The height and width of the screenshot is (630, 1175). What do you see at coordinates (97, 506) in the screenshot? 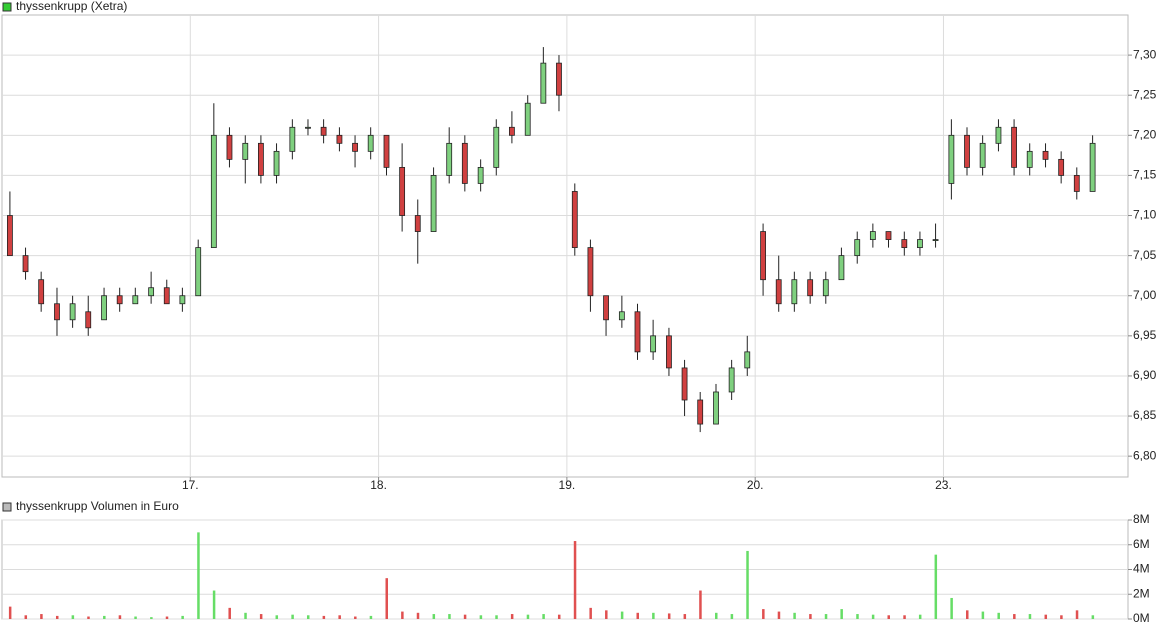
I see `chart-title: thyssenkrupp Volumen in Euro` at bounding box center [97, 506].